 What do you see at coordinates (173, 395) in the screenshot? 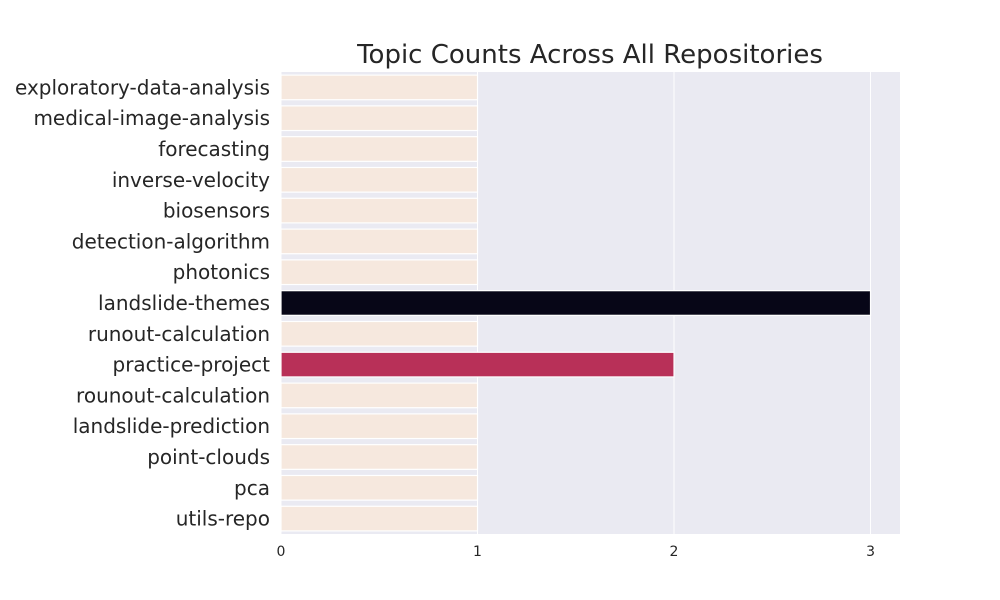
I see `category-label: rounout-calculation` at bounding box center [173, 395].